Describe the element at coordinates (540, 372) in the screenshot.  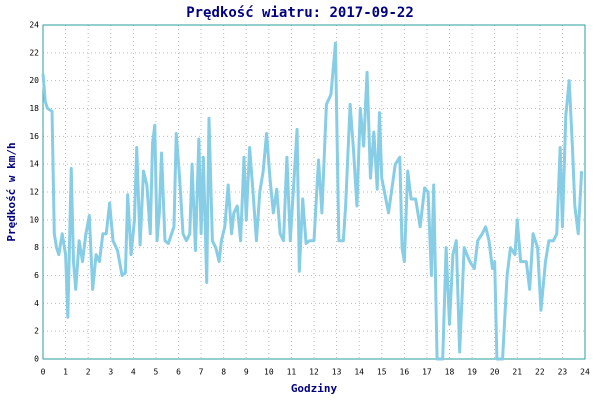
I see `x-tick-label: 22` at that location.